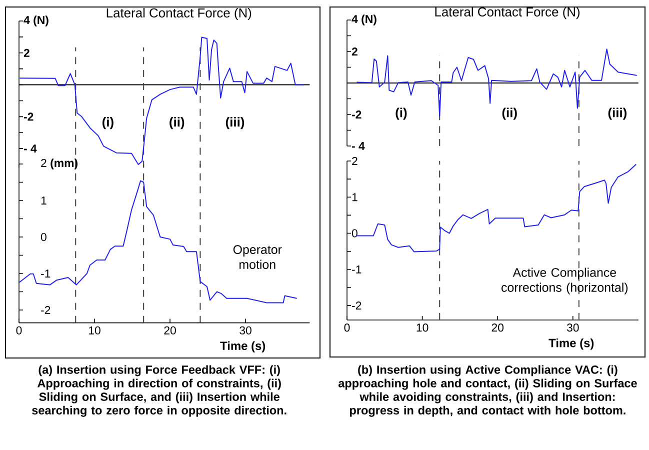 The width and height of the screenshot is (649, 450). Describe the element at coordinates (159, 391) in the screenshot. I see `text: (a) Insertion using Force Feedback VFF: (i) Approaching in direction of constraints, (ii) Sliding on Surface, and (iii) Insertion while searching to zero force in opposite direction.` at that location.